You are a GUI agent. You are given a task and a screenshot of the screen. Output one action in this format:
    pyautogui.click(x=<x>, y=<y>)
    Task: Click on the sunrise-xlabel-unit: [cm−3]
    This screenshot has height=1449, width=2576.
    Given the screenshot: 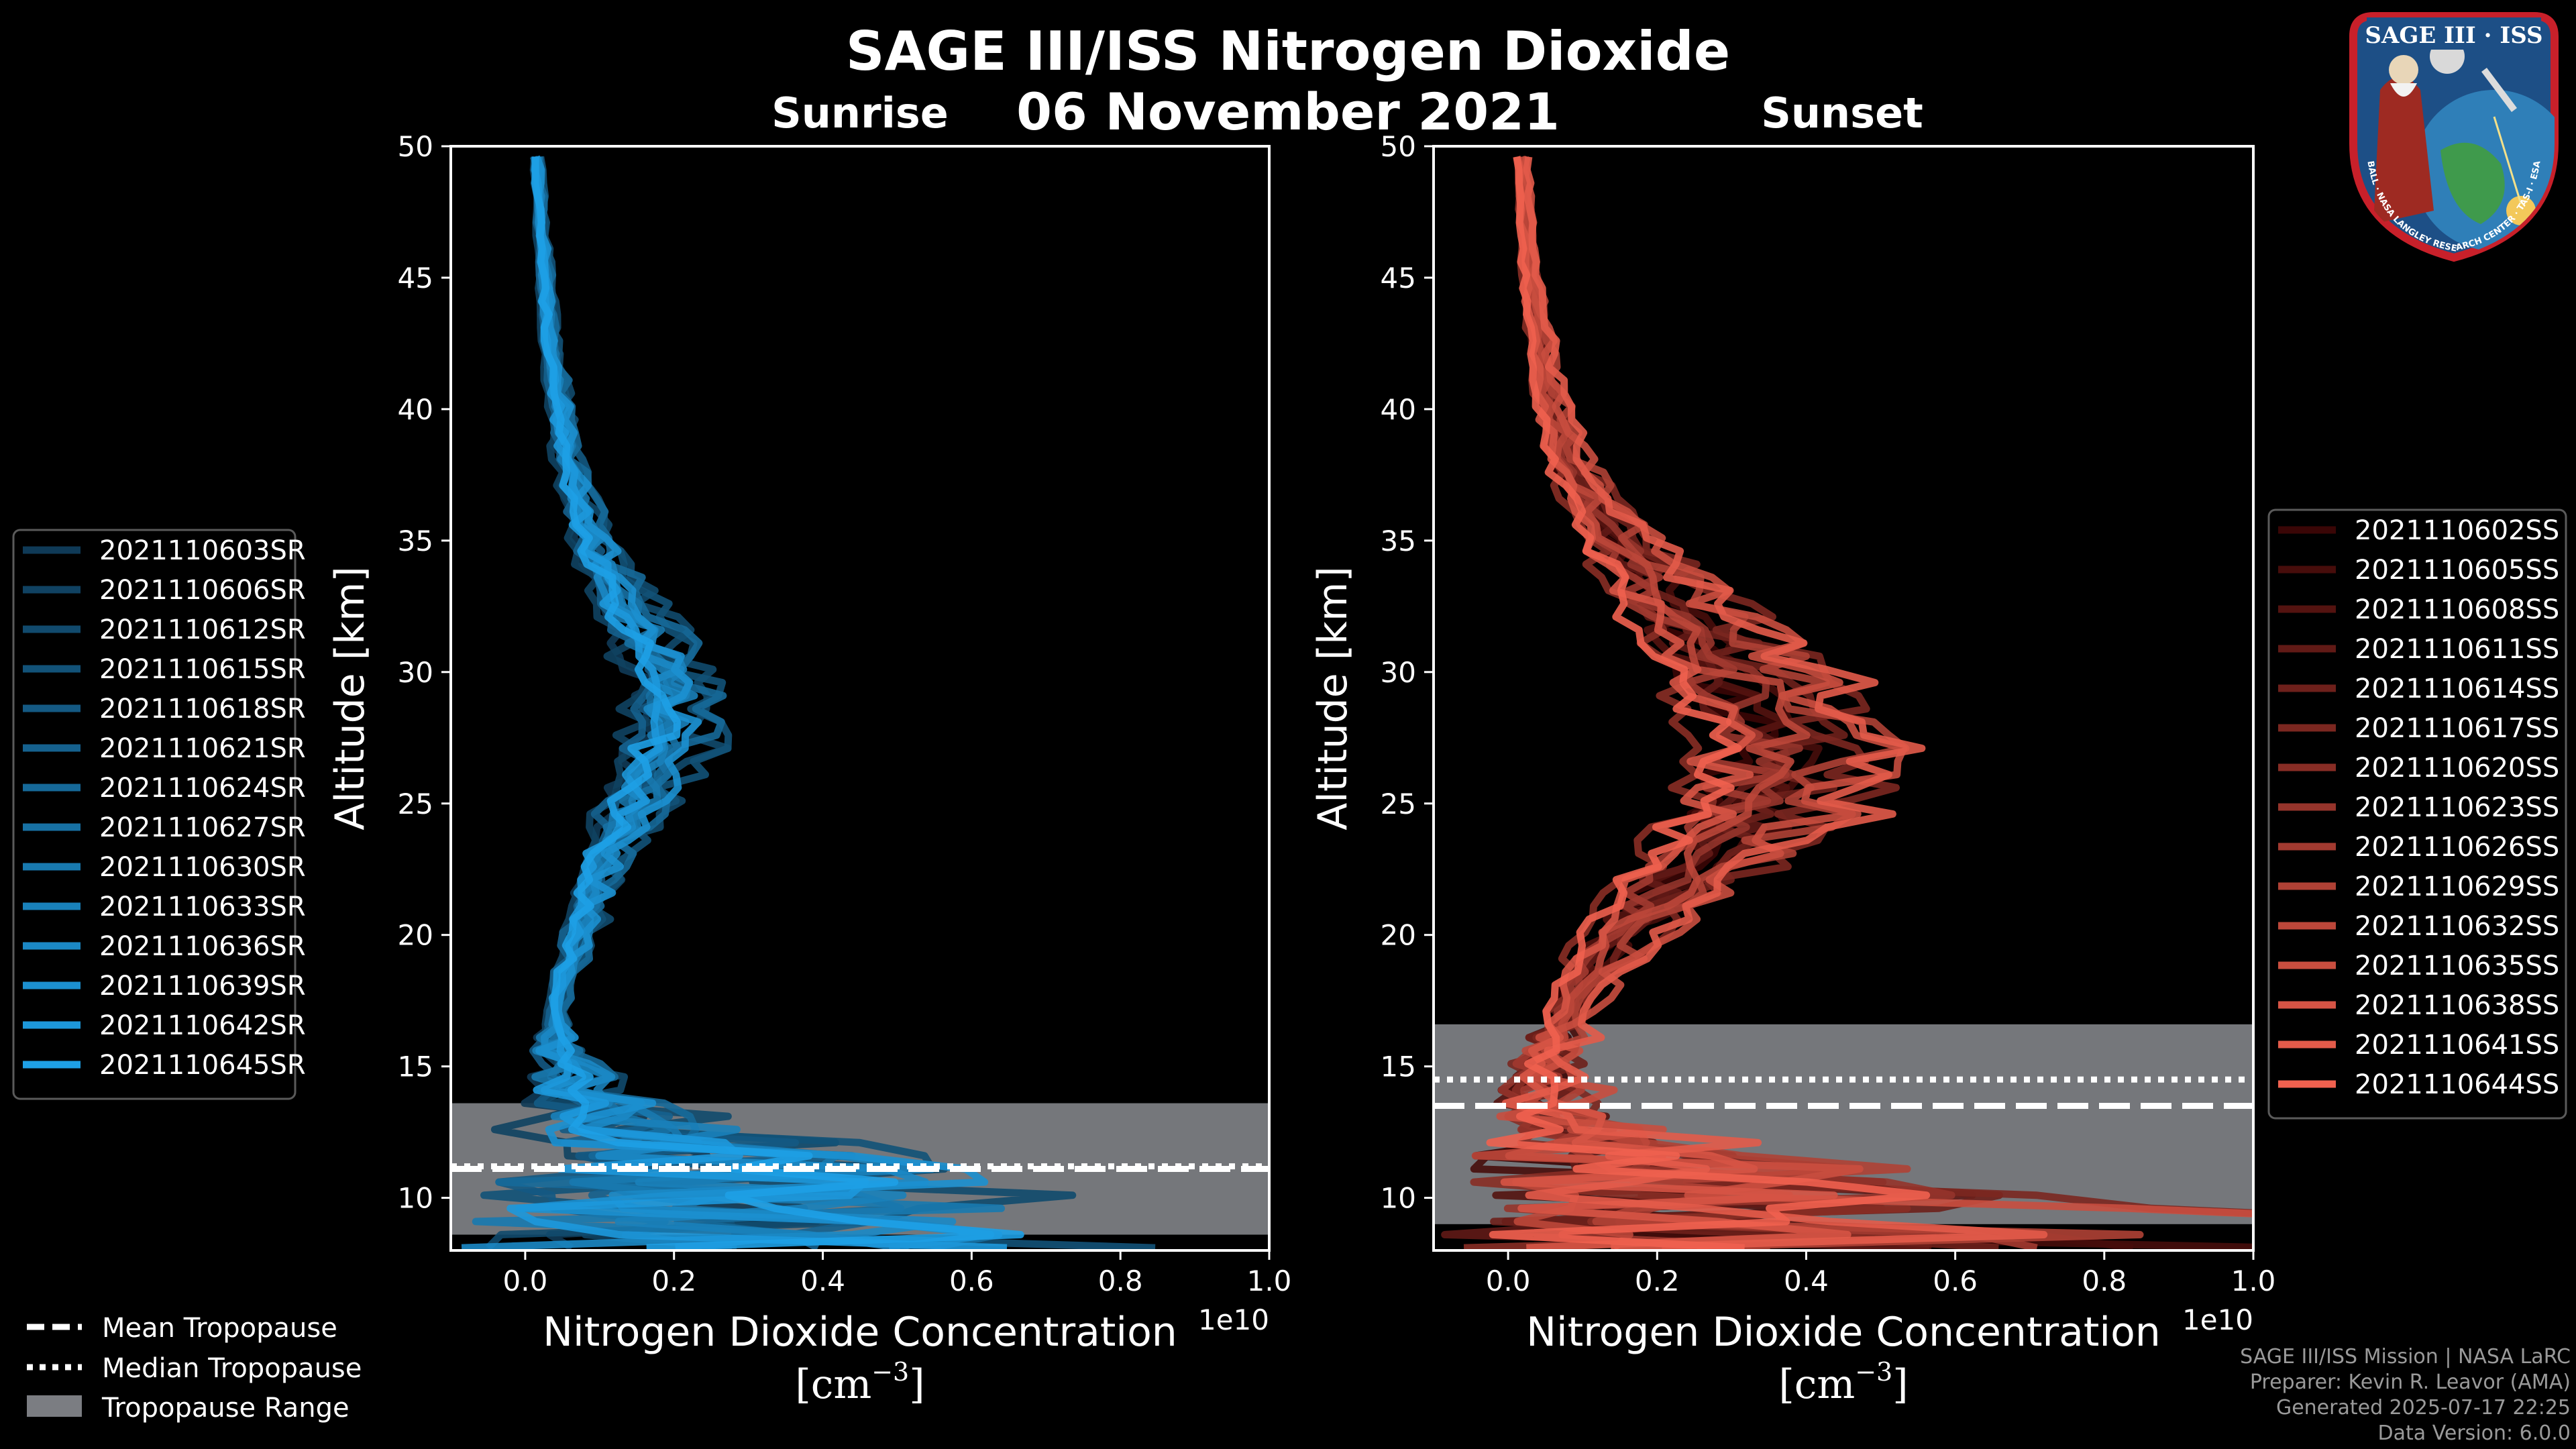 What is the action you would take?
    pyautogui.click(x=859, y=1382)
    